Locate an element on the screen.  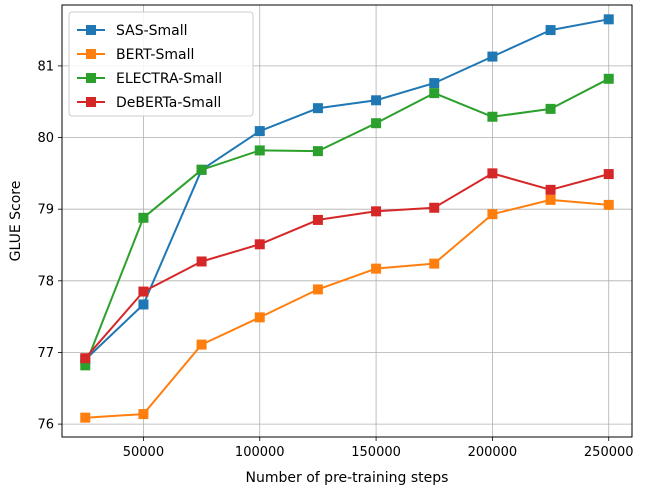
legend-box is located at coordinates (161, 64).